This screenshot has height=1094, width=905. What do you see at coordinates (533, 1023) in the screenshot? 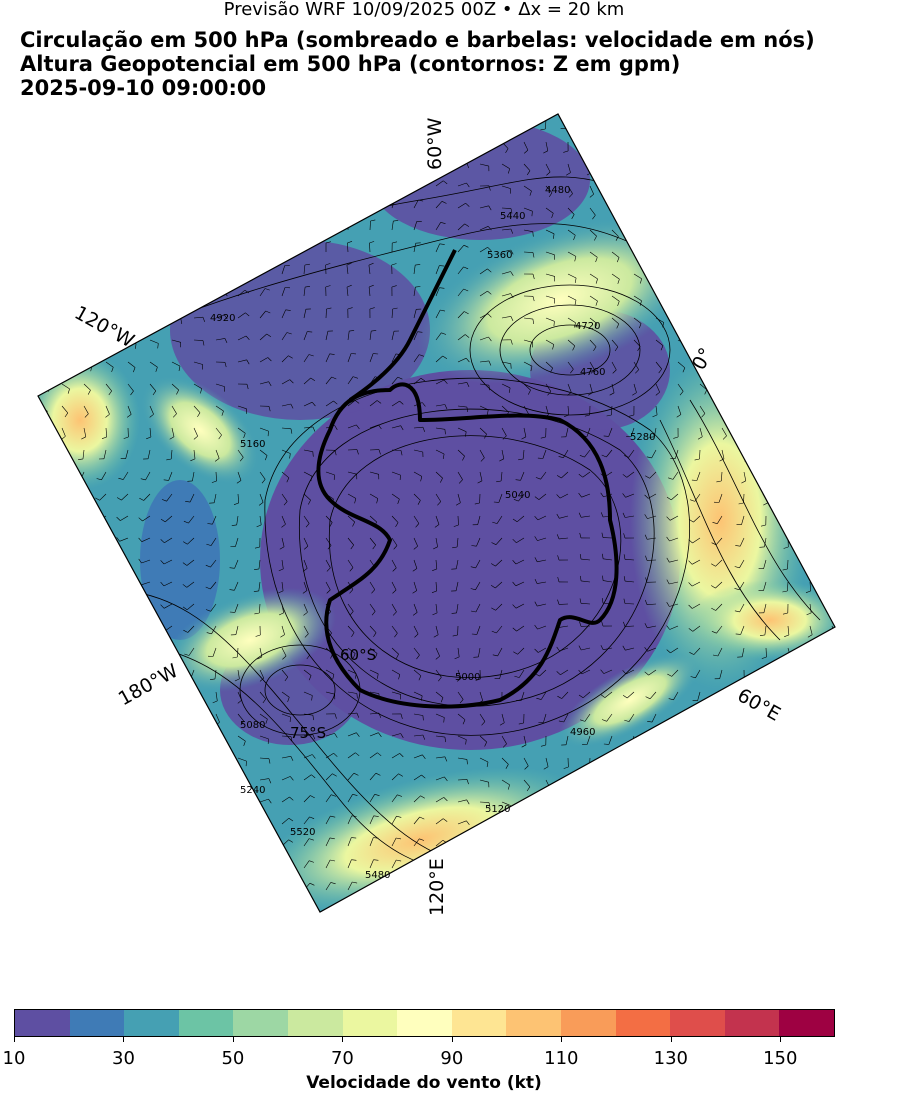
I see `colorbar-segment` at bounding box center [533, 1023].